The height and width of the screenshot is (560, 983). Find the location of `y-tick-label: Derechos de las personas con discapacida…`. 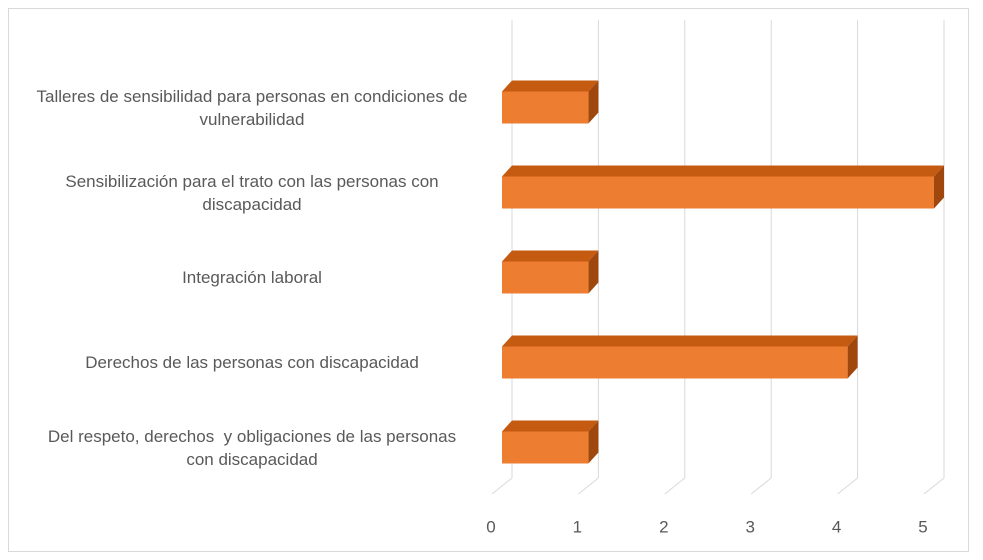

y-tick-label: Derechos de las personas con discapacida… is located at coordinates (252, 362).